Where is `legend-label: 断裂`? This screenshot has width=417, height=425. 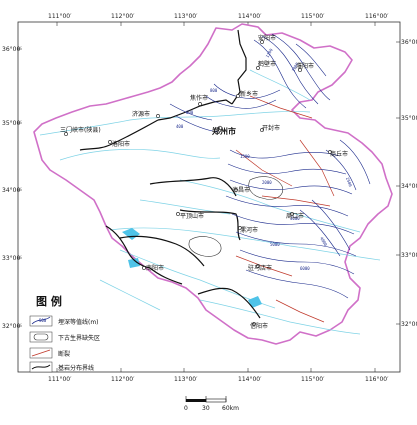
legend-label: 断裂 is located at coordinates (64, 354).